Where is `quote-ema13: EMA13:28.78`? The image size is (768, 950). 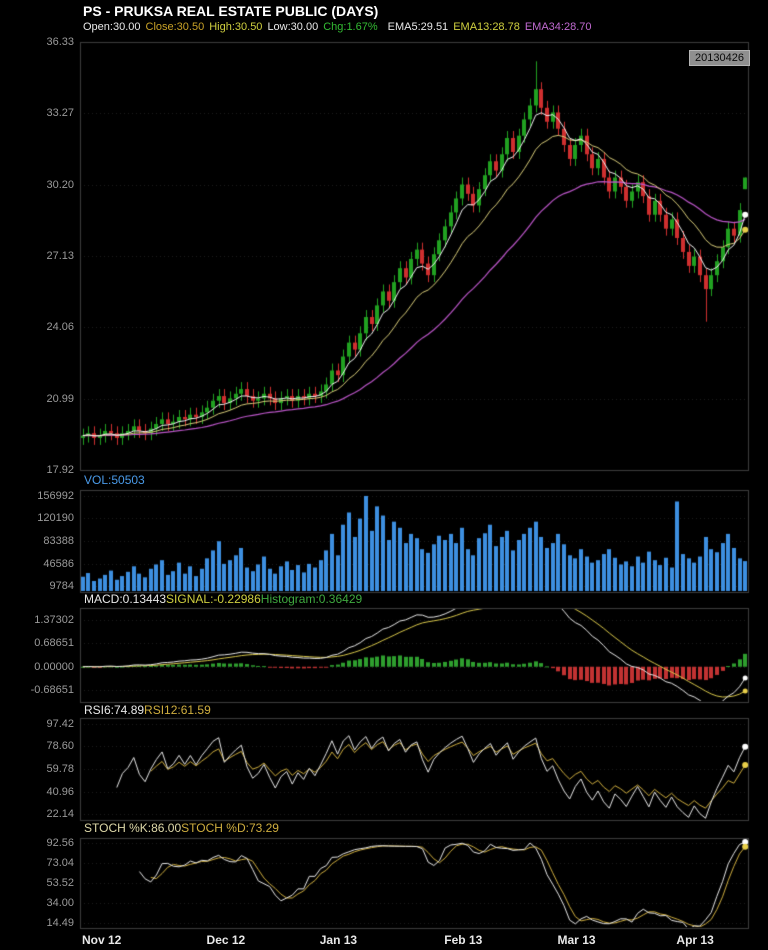
quote-ema13: EMA13:28.78 is located at coordinates (486, 27).